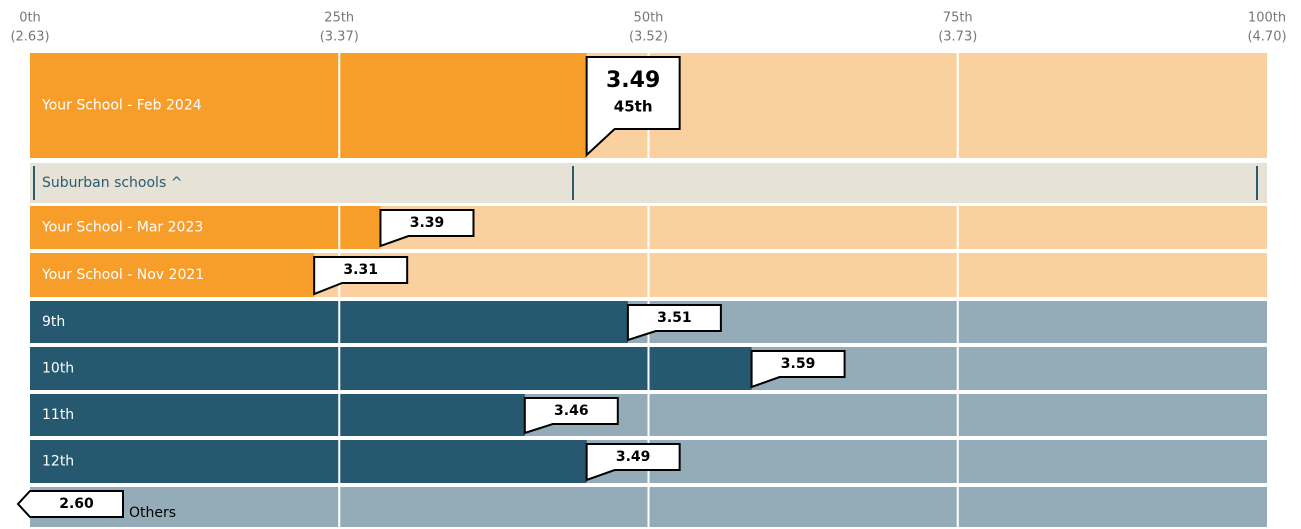  Describe the element at coordinates (122, 228) in the screenshot. I see `row-label: Your School - Mar 2023` at that location.